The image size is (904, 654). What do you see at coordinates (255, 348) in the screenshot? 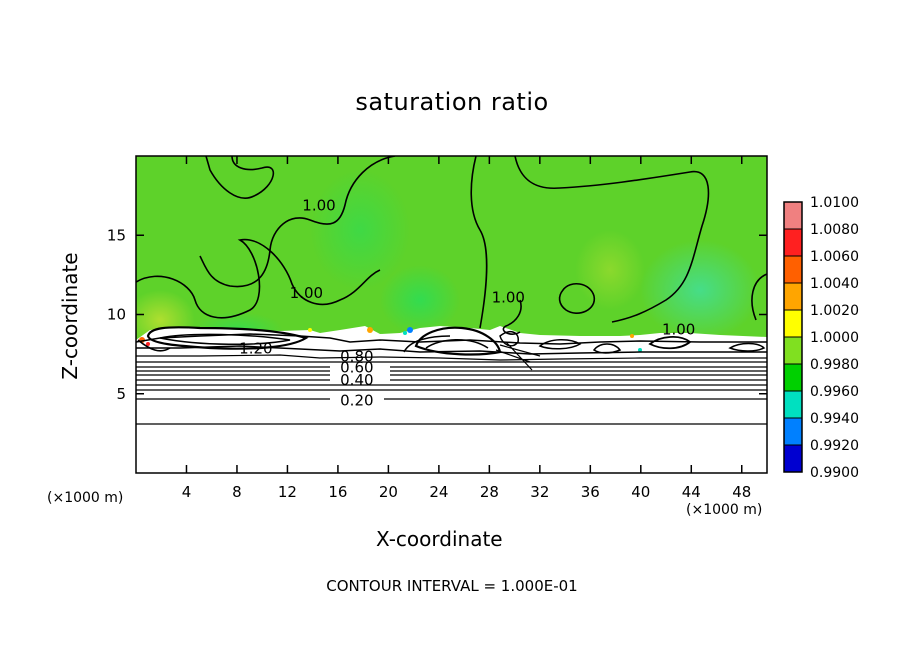
I see `contour-label: 1.20` at bounding box center [255, 348].